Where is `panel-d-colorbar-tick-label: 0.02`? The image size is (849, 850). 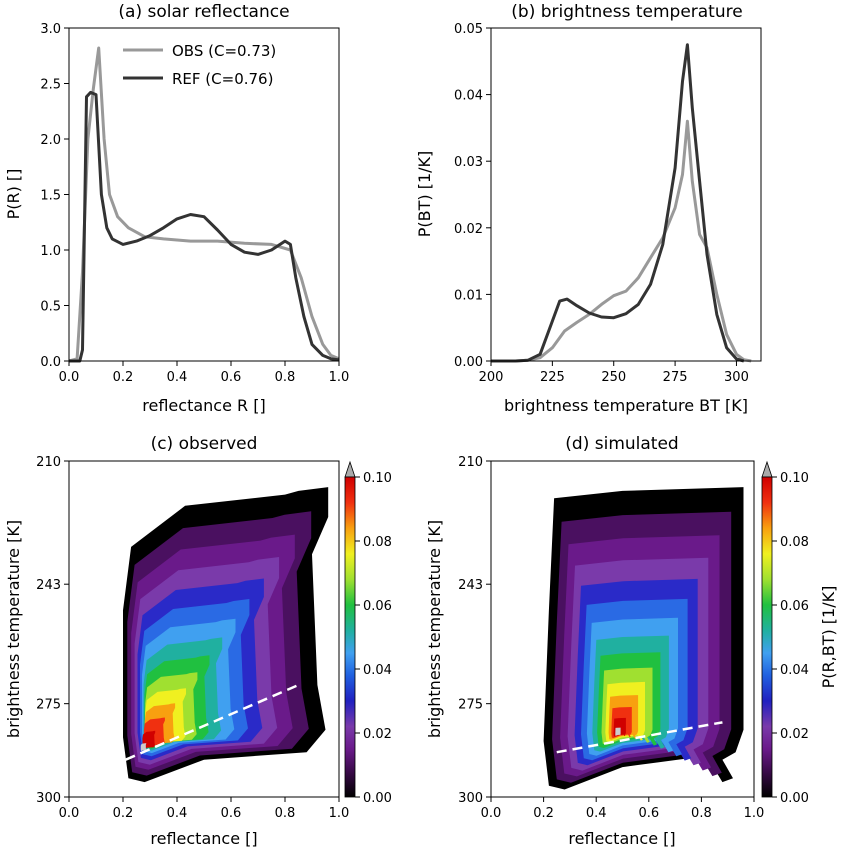
panel-d-colorbar-tick-label: 0.02 is located at coordinates (794, 734).